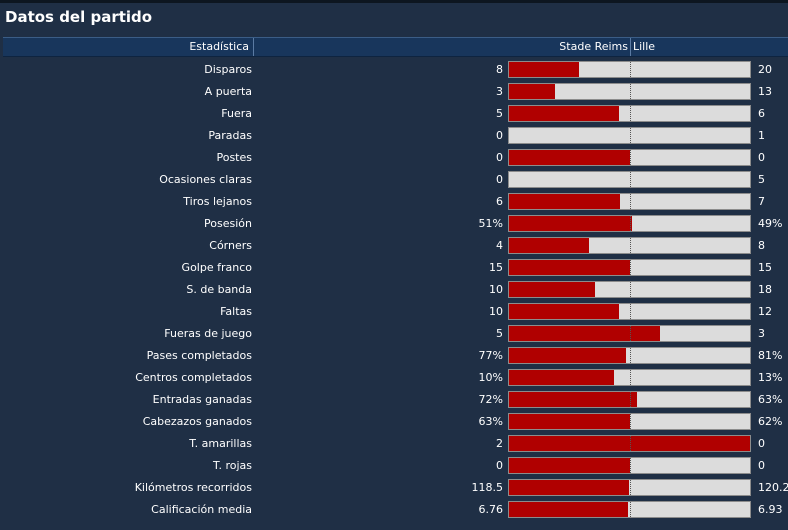 The width and height of the screenshot is (788, 530). Describe the element at coordinates (232, 465) in the screenshot. I see `stat-label: T. rojas` at that location.